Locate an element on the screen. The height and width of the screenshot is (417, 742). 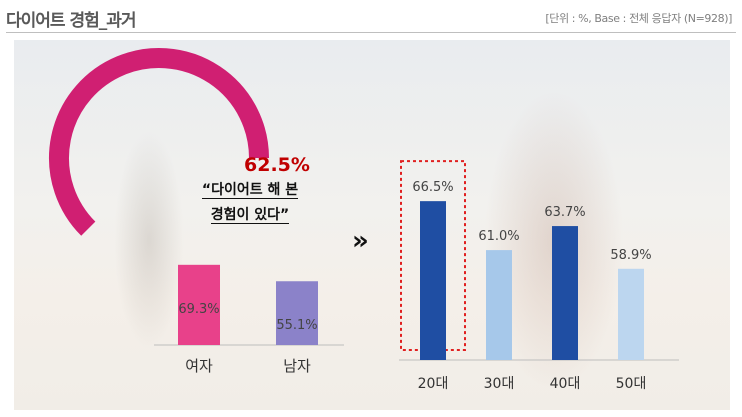
bar-age-20s is located at coordinates (433, 280).